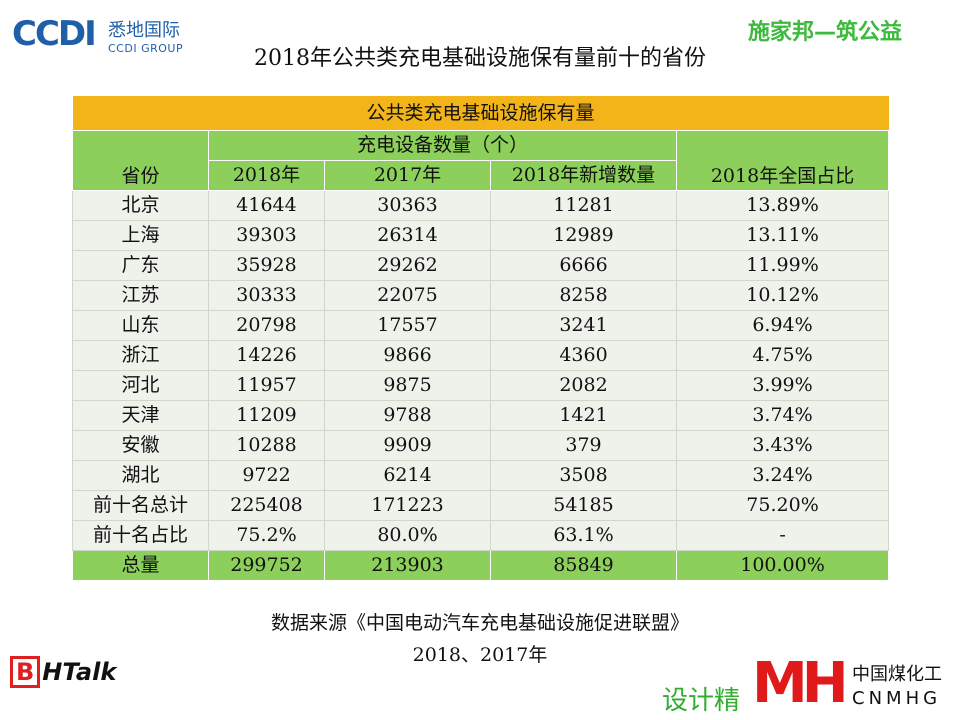  I want to click on table-header-row: 省份 充电设备数量（个） 2018年全国占比, so click(481, 160).